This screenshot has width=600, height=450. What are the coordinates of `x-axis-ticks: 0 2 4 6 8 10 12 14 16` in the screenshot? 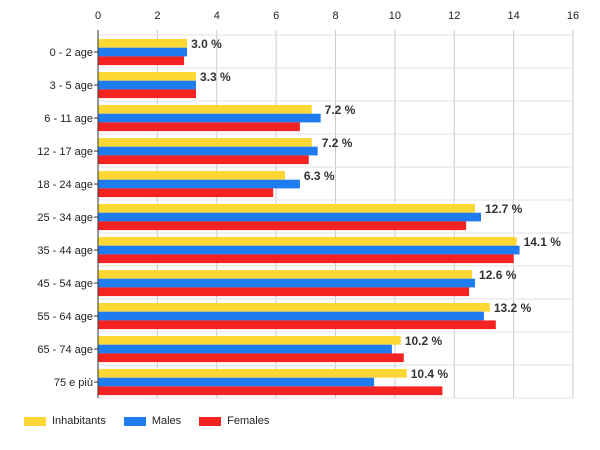 It's located at (337, 16).